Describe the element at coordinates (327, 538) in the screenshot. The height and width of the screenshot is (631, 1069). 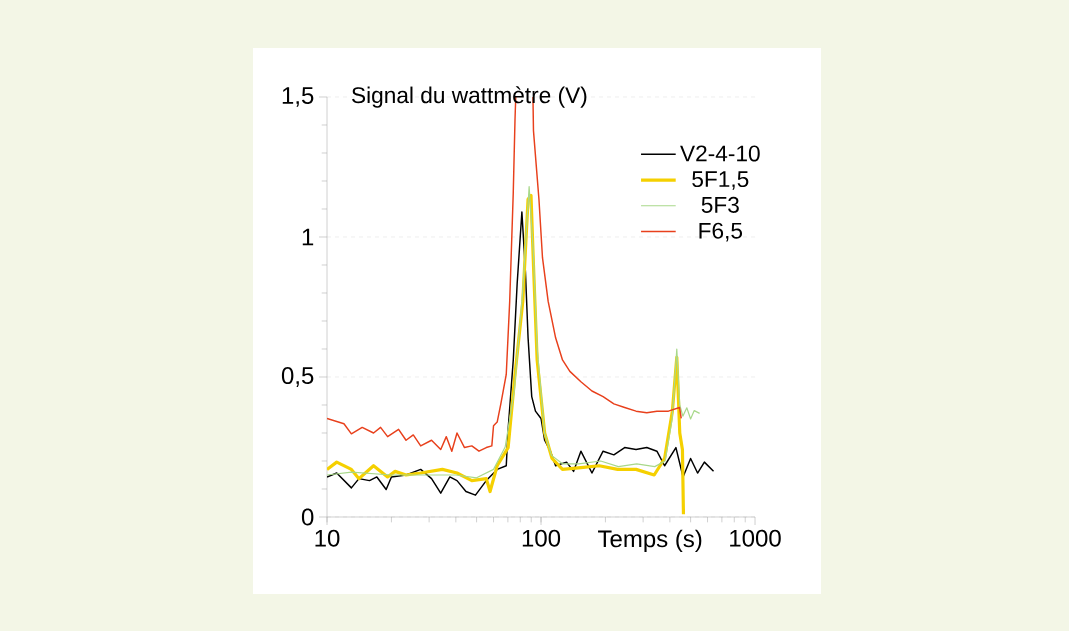
I see `x-tick-label: 10` at that location.